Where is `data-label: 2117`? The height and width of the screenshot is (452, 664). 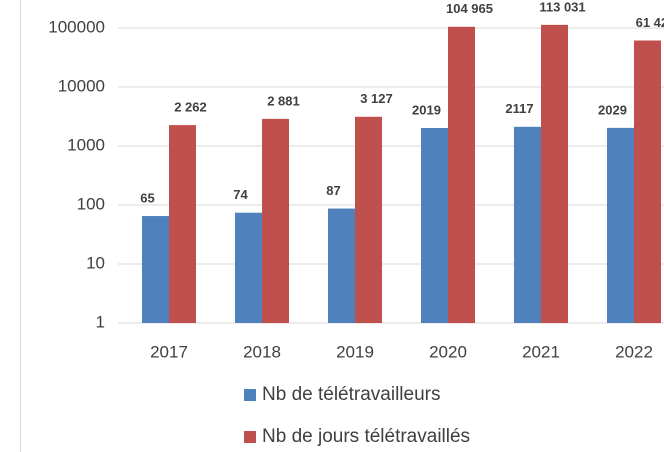 data-label: 2117 is located at coordinates (519, 108).